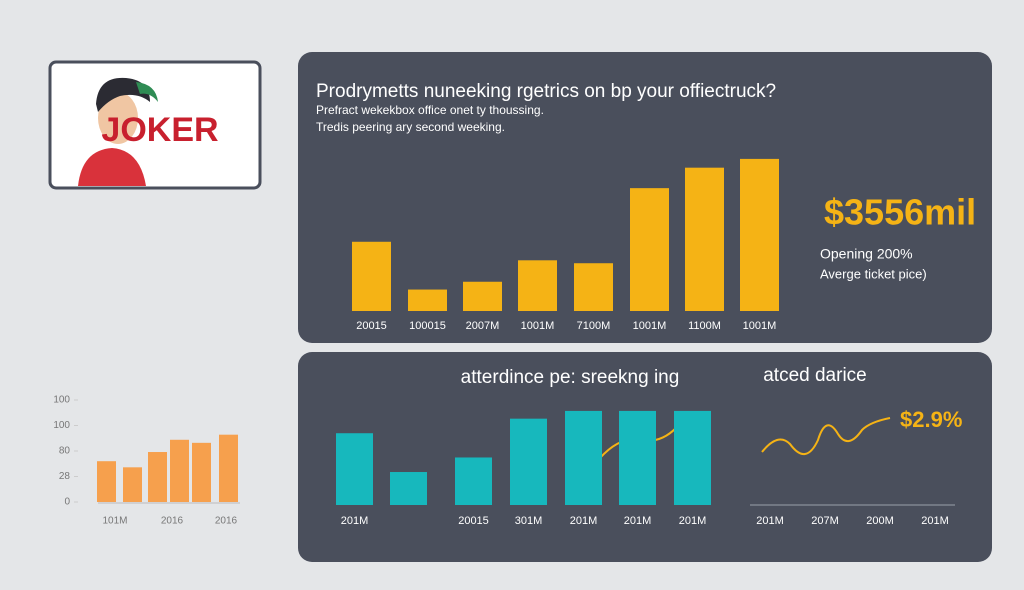  What do you see at coordinates (931, 419) in the screenshot?
I see `annotation: $2.9%` at bounding box center [931, 419].